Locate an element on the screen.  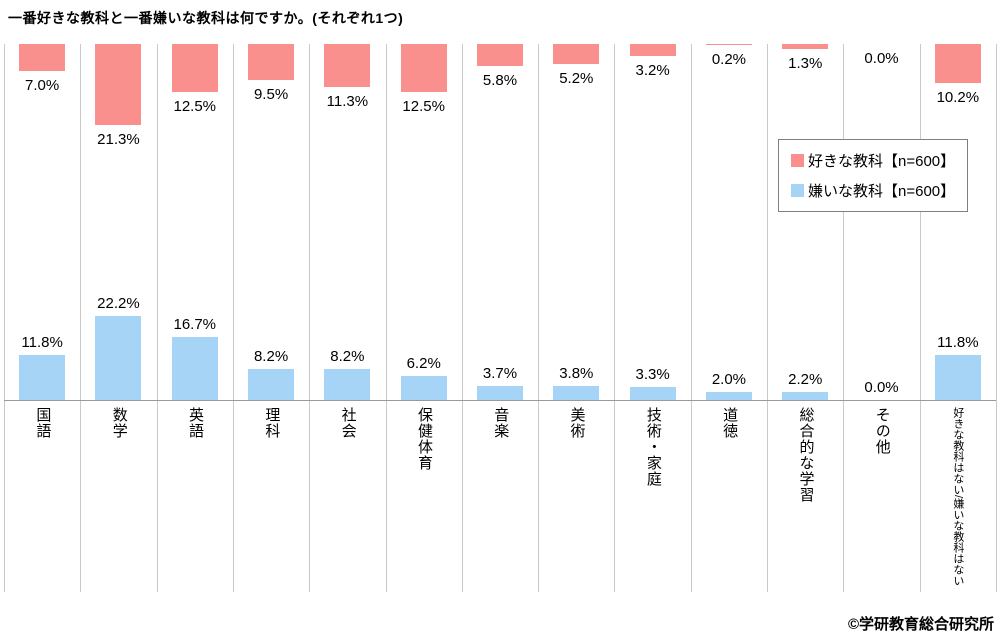
value-label-dislike: 22.2% is located at coordinates (118, 303).